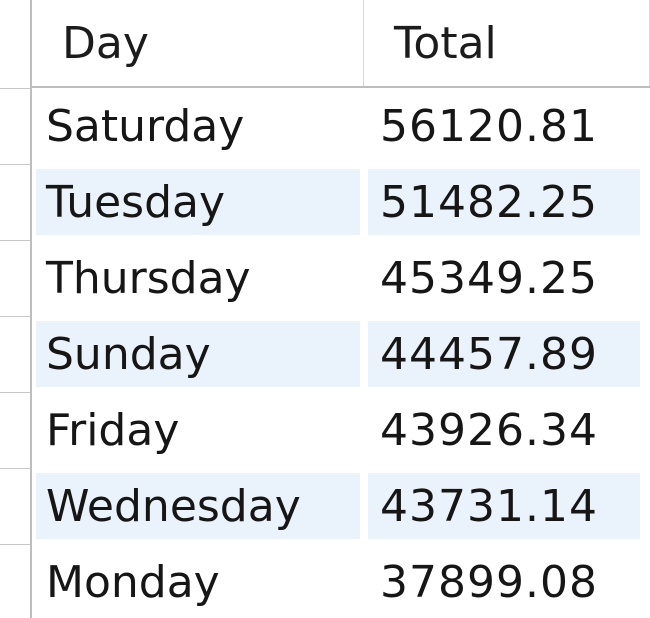 This screenshot has height=618, width=650. I want to click on cell-day: Saturday, so click(145, 126).